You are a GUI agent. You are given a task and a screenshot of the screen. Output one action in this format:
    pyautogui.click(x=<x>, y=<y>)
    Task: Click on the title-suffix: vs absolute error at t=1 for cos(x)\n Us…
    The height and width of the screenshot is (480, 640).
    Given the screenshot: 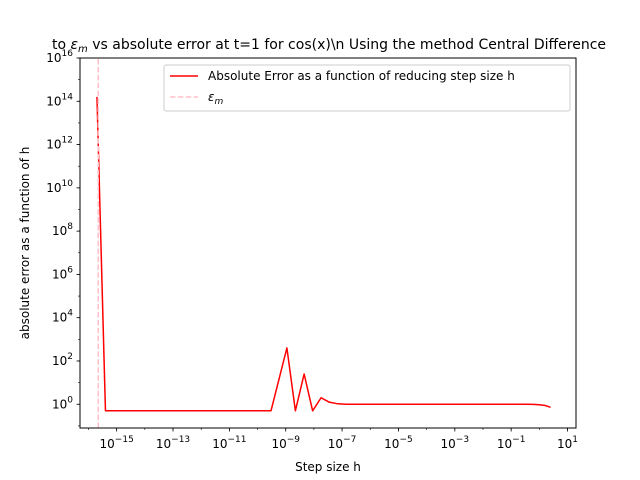 What is the action you would take?
    pyautogui.click(x=347, y=45)
    